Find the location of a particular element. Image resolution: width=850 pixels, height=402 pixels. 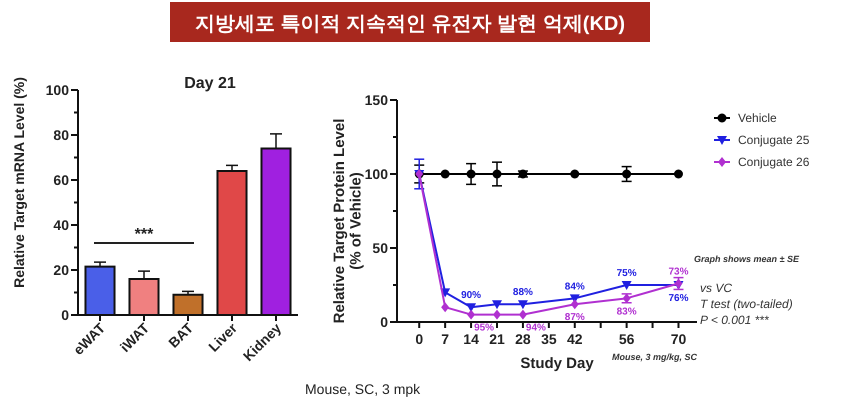

annotation: Graph shows mean ± SE is located at coordinates (747, 259).